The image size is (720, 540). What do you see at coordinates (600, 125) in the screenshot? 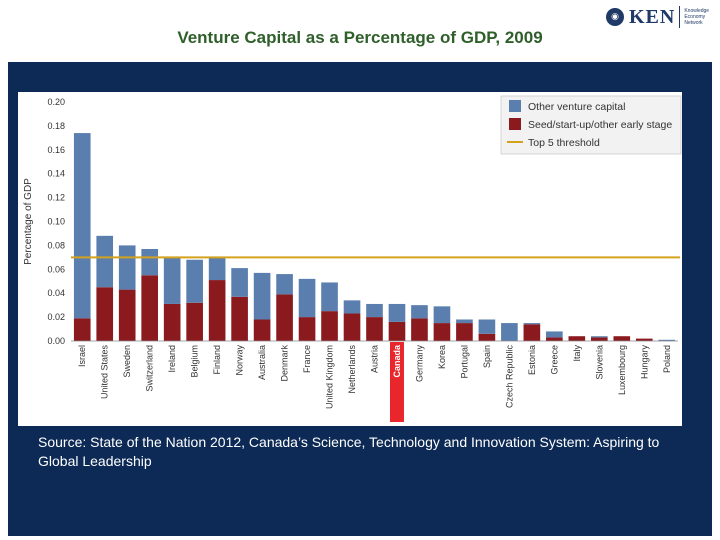
I see `legend-label: Seed/start-up/other early stage` at bounding box center [600, 125].